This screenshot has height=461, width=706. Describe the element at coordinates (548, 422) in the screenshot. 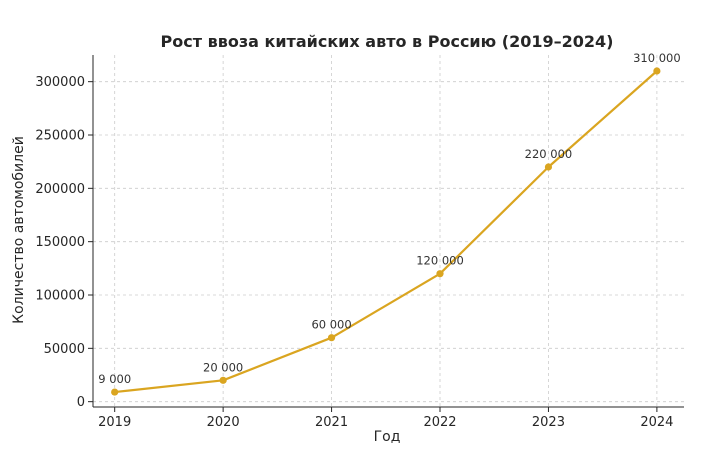

I see `x-tick-label: 2023` at that location.